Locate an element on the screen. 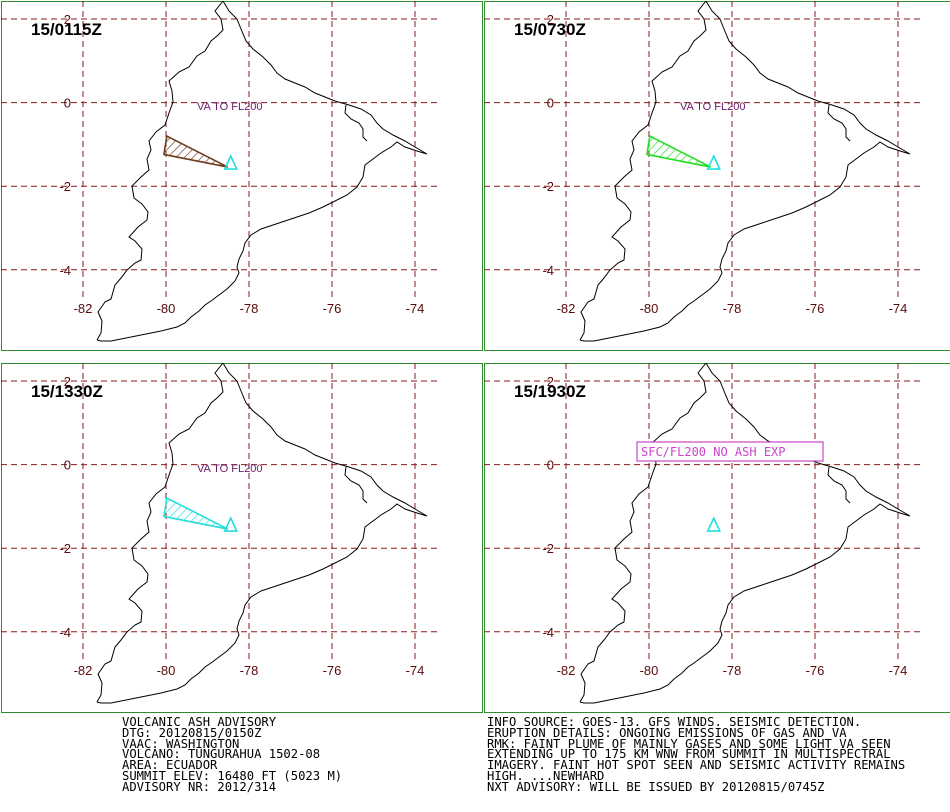  advisory-line: HIGH. ...NEWHARD is located at coordinates (546, 775).